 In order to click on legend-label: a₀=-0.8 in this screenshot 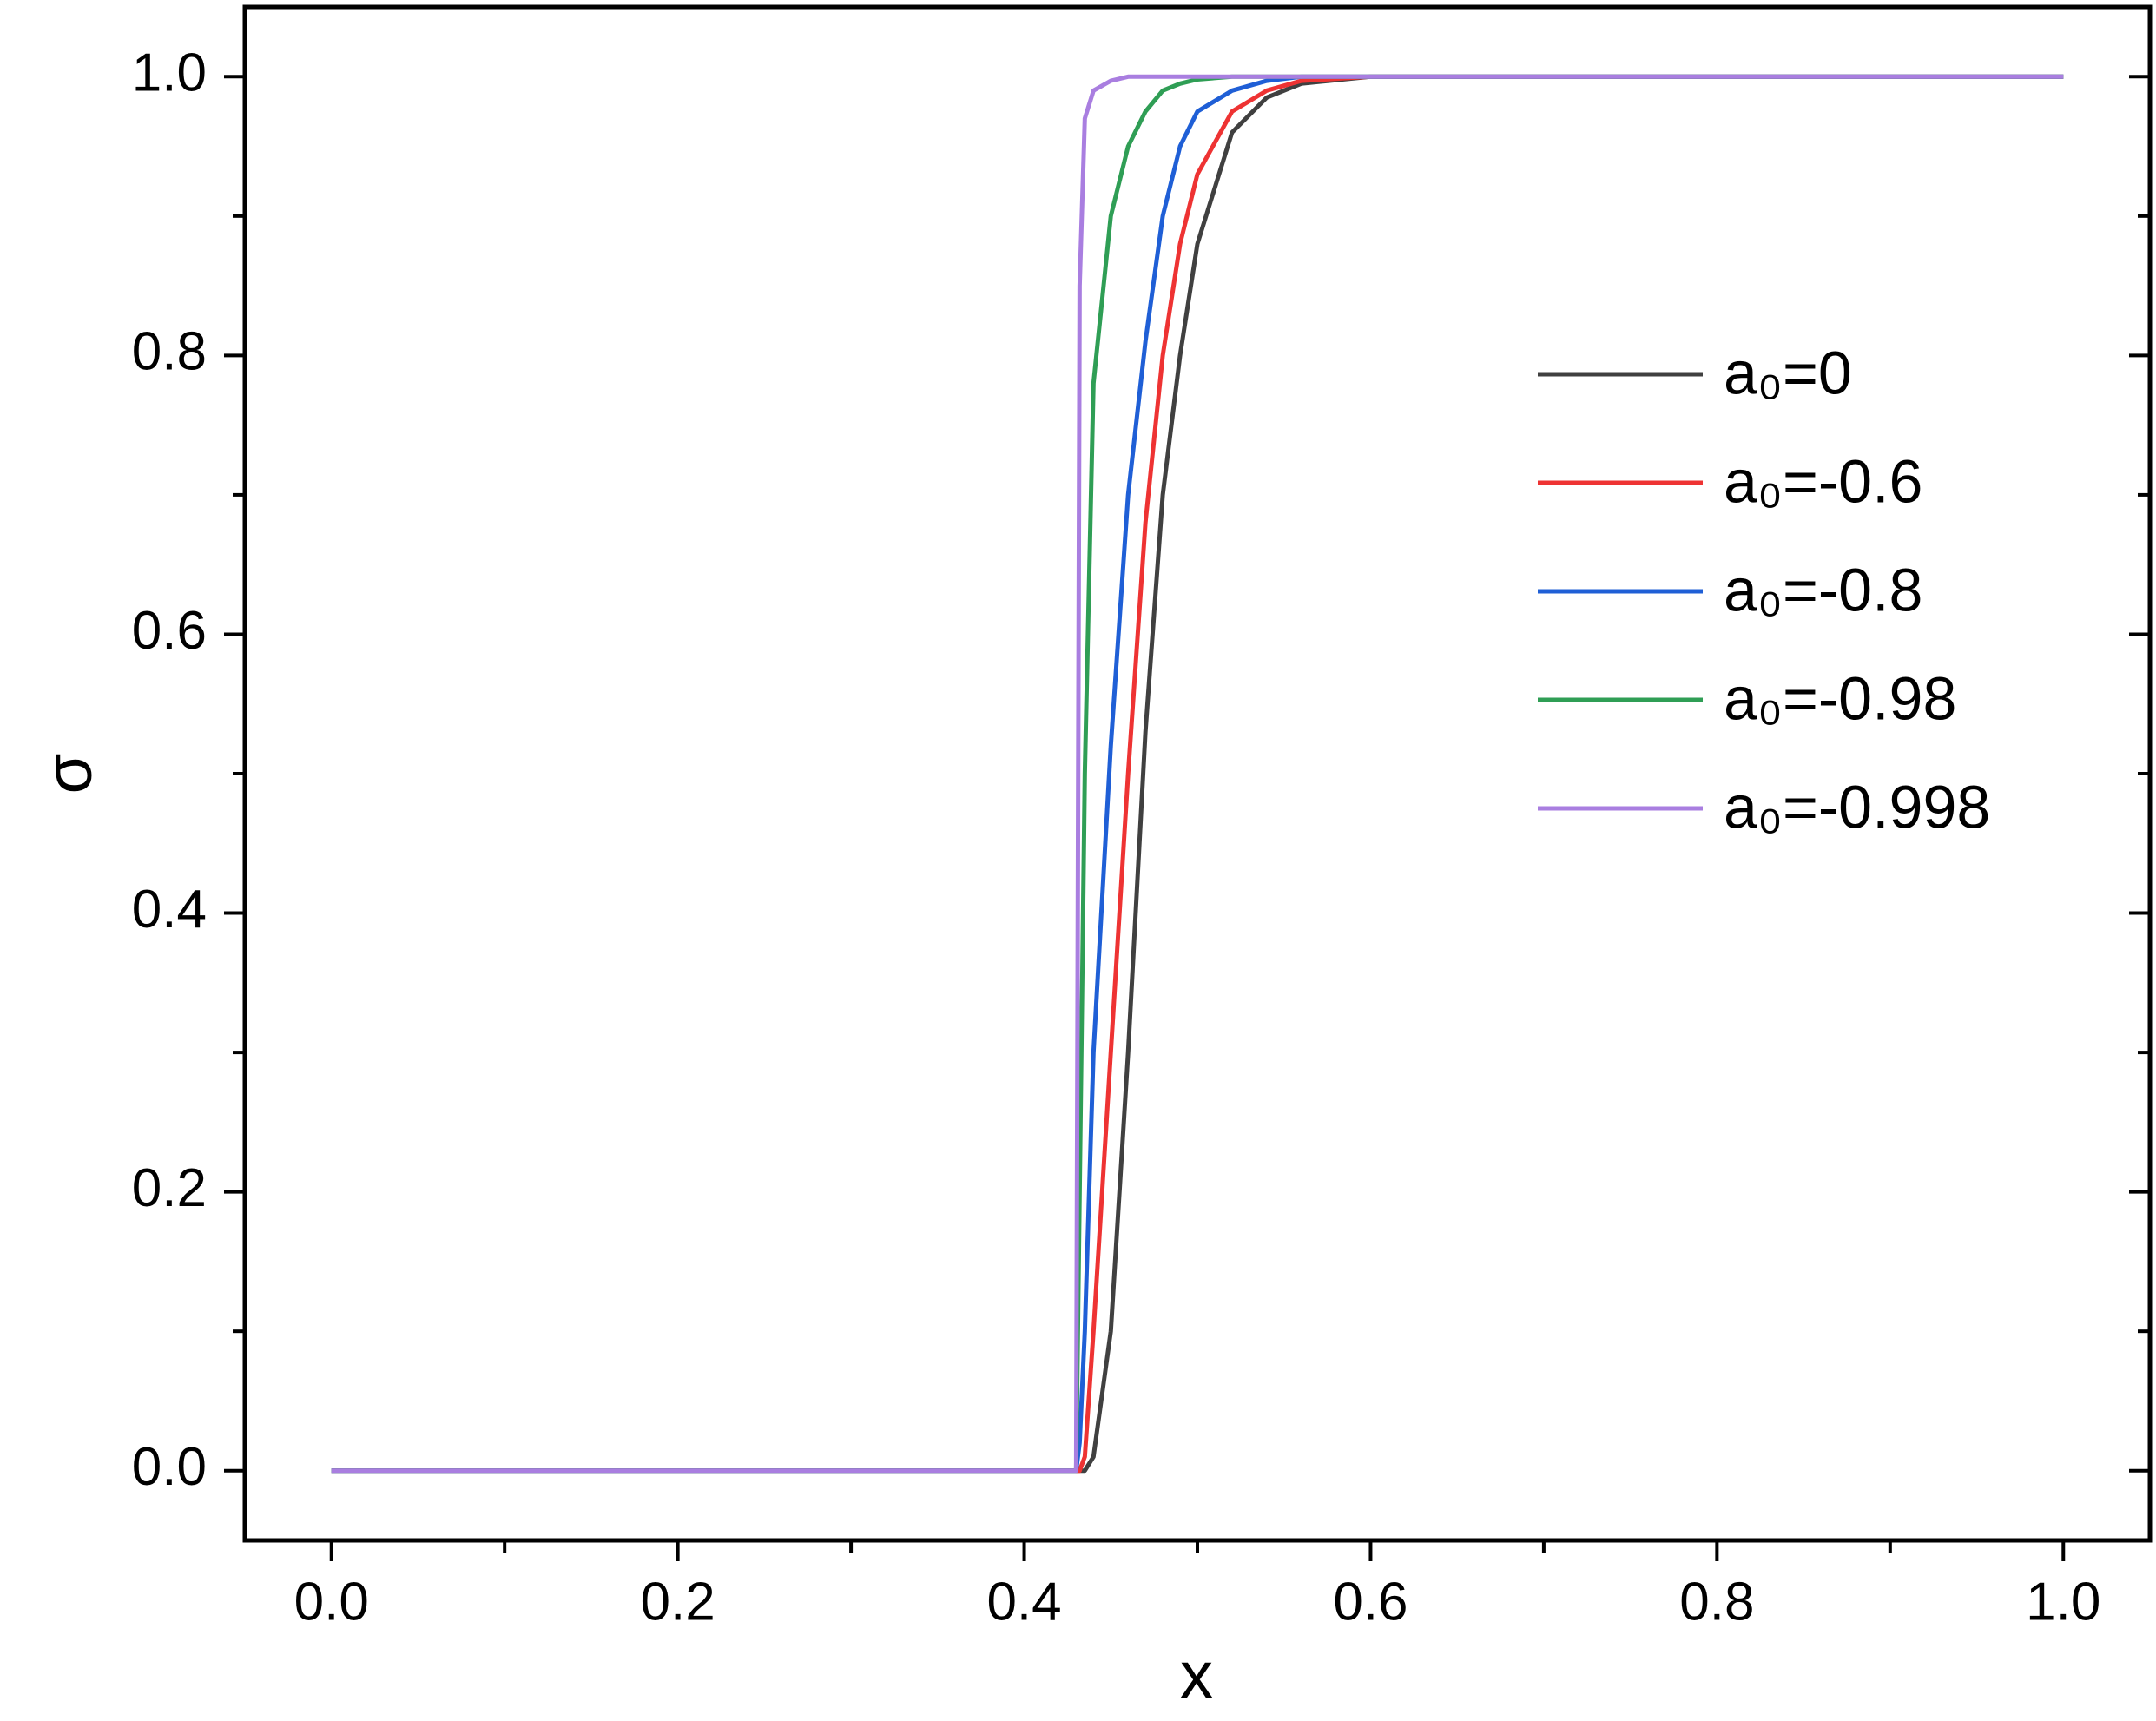, I will do `click(1823, 589)`.